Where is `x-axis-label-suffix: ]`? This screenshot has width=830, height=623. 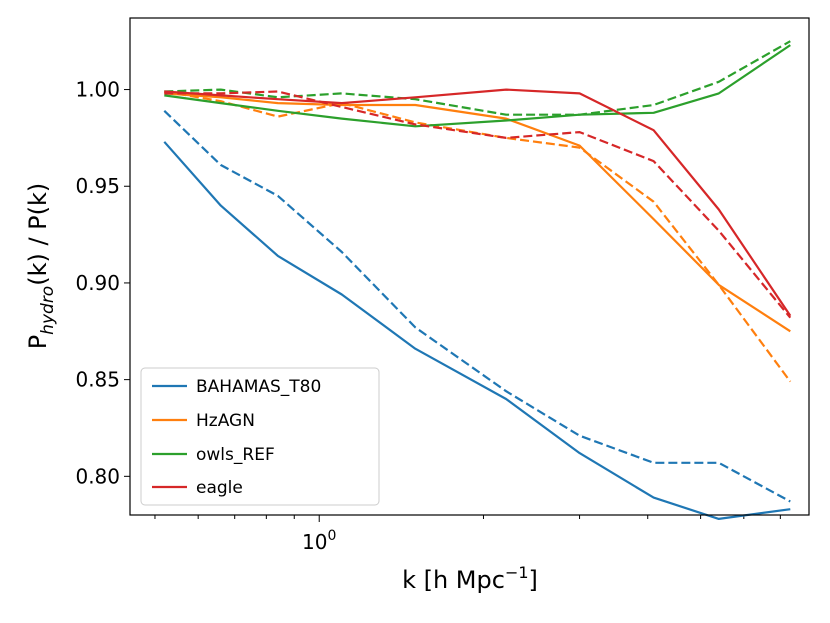 x-axis-label-suffix: ] is located at coordinates (533, 580).